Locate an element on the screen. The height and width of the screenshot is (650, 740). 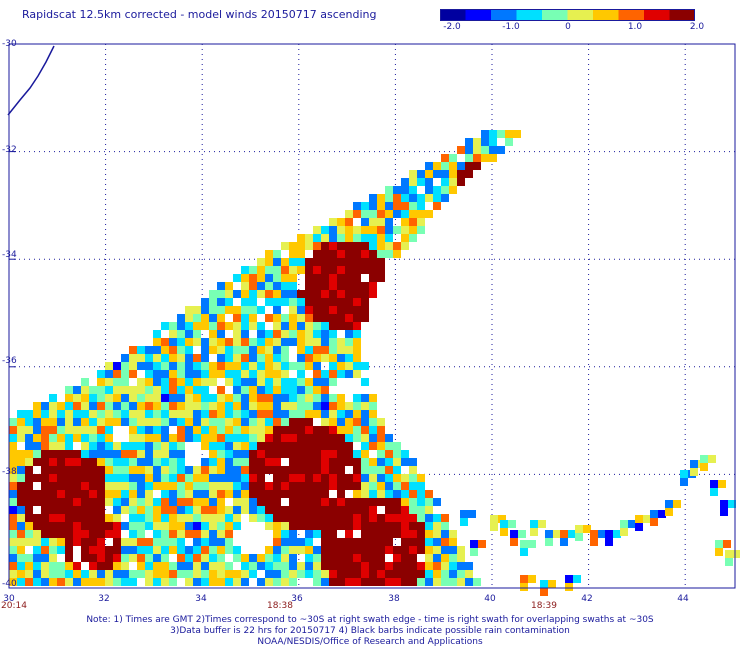
lon-label-34: 34 is located at coordinates (201, 599).